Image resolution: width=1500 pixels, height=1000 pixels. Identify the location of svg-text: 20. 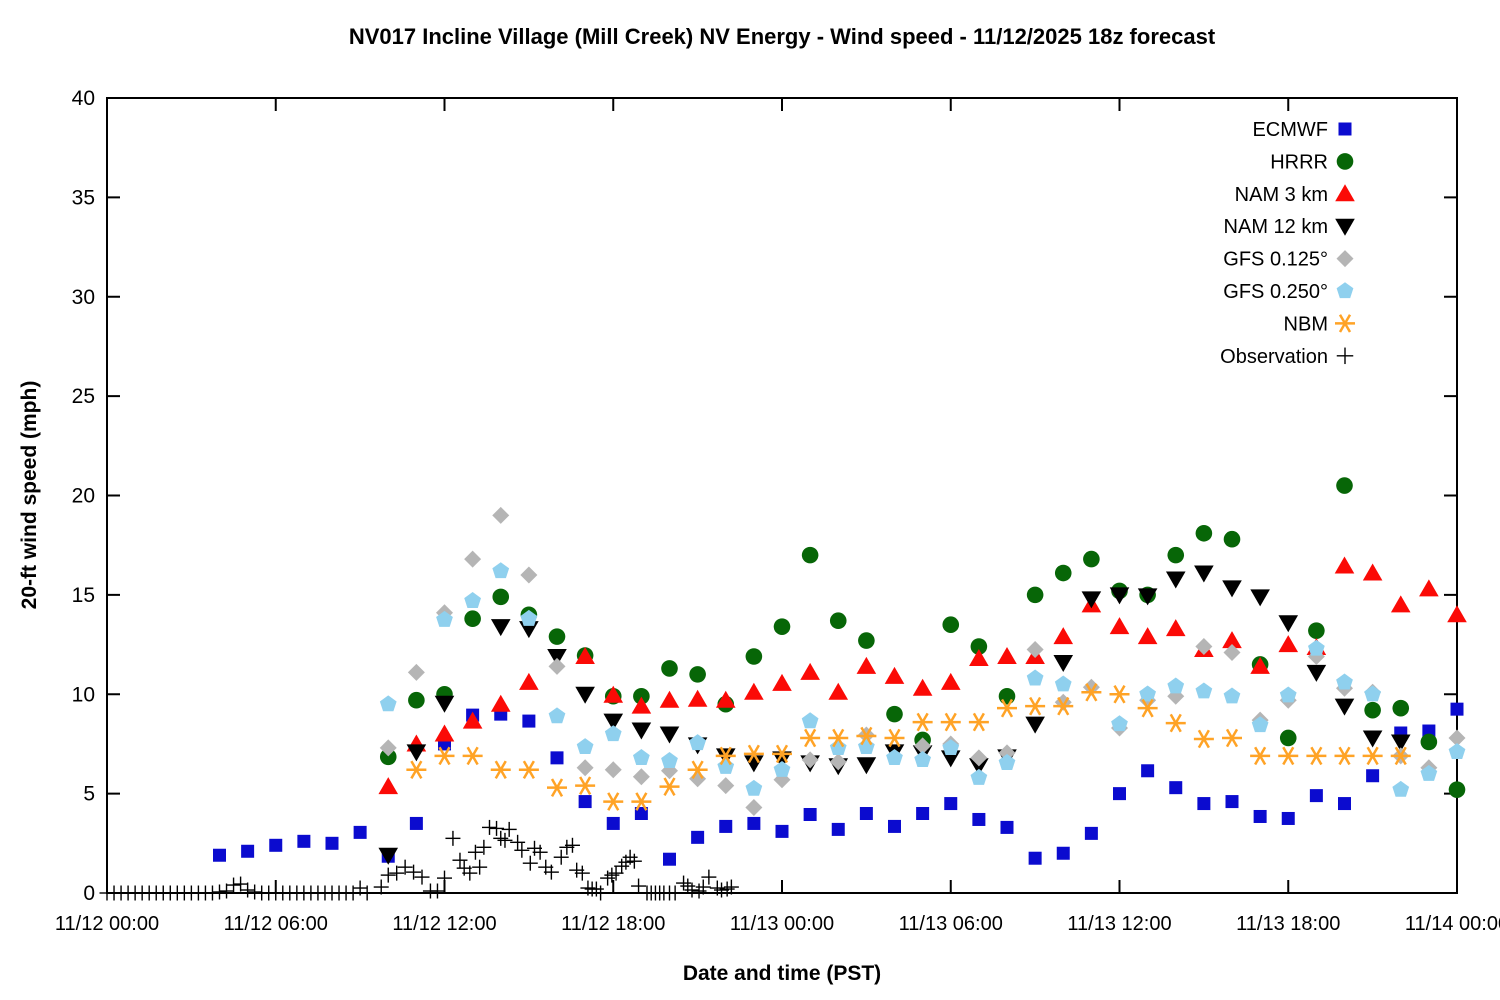
(83, 496).